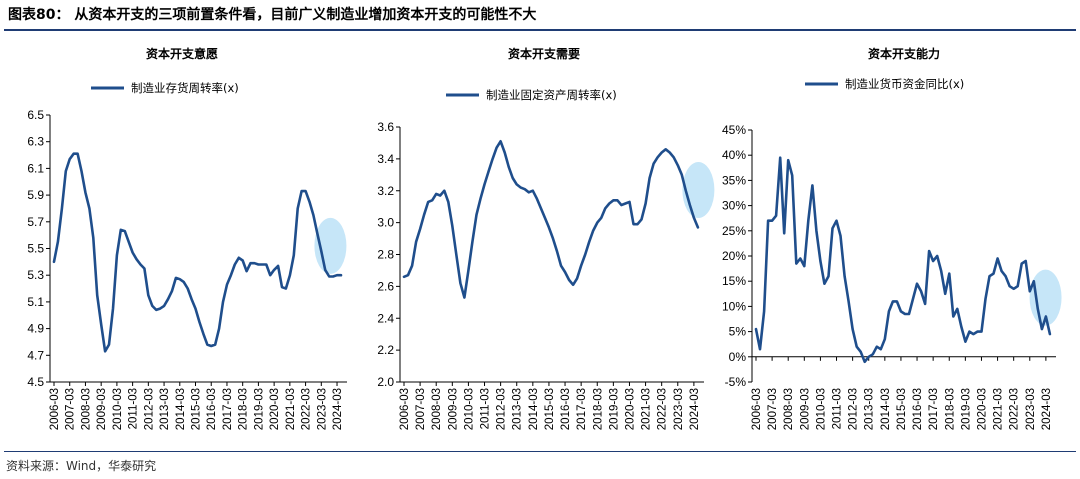 The width and height of the screenshot is (1080, 479). I want to click on chart-title: 资本开支能力, so click(904, 53).